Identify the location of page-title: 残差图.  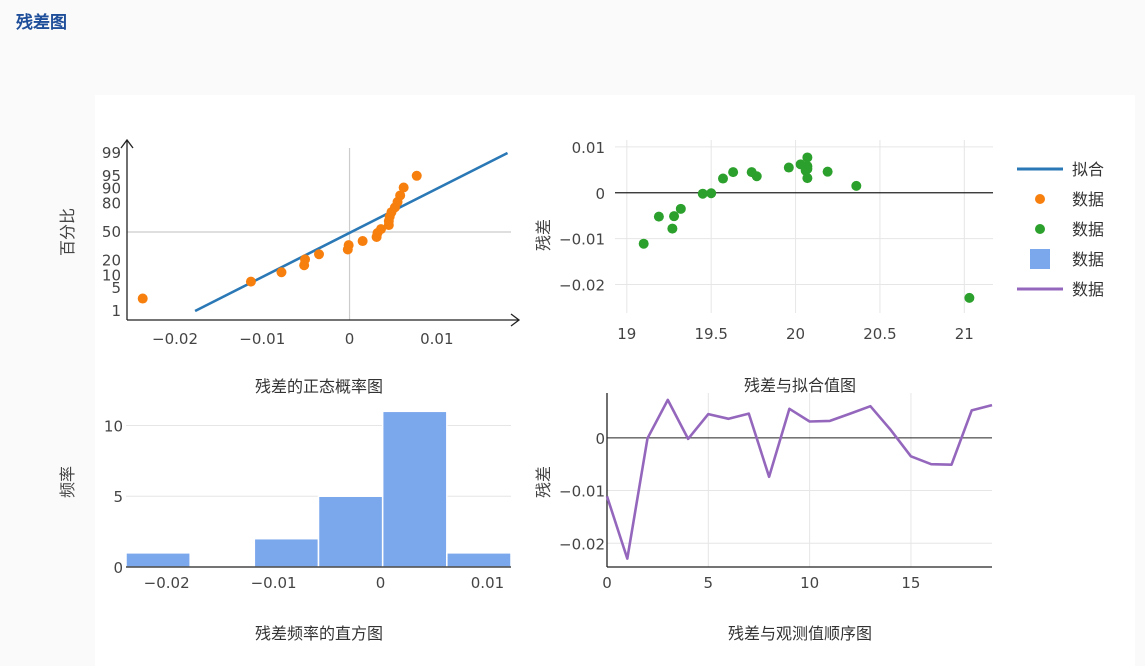
(41, 23).